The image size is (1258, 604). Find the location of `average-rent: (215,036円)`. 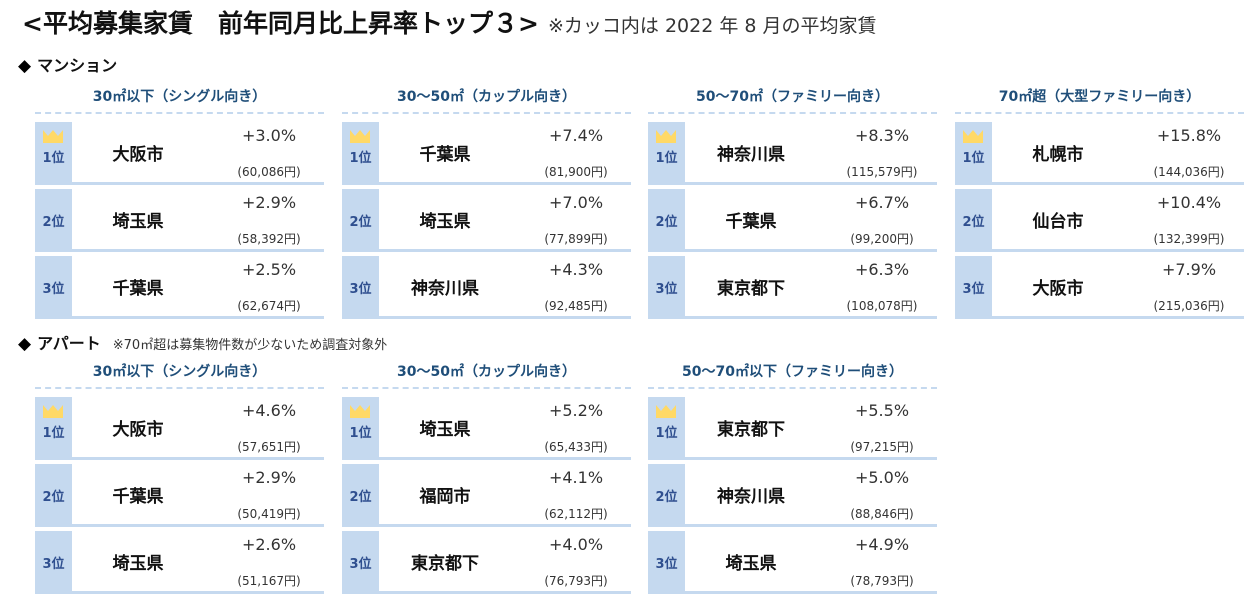

average-rent: (215,036円) is located at coordinates (1189, 306).